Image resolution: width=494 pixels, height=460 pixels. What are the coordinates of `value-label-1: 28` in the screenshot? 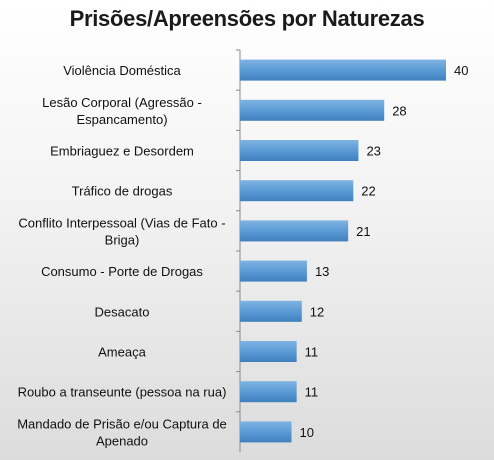 It's located at (399, 110).